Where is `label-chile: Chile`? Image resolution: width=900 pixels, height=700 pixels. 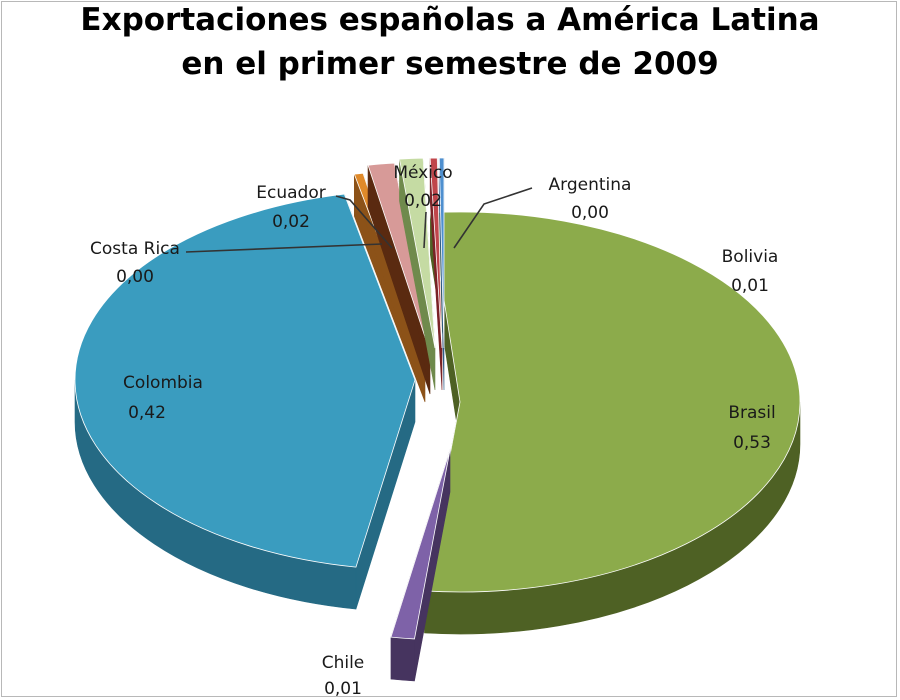 label-chile: Chile is located at coordinates (343, 663).